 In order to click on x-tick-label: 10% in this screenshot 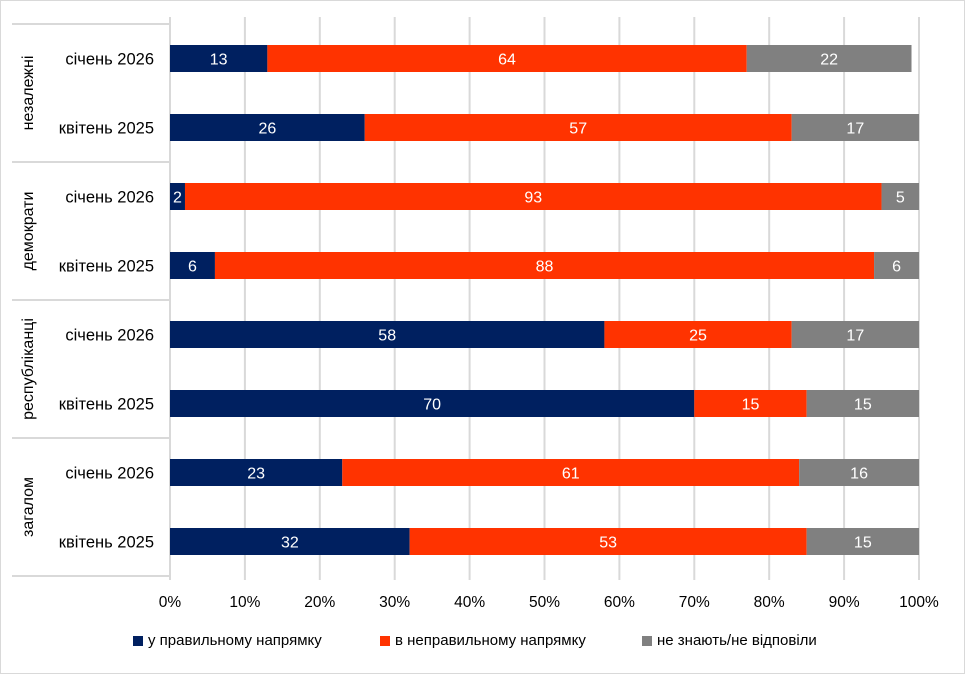, I will do `click(244, 602)`.